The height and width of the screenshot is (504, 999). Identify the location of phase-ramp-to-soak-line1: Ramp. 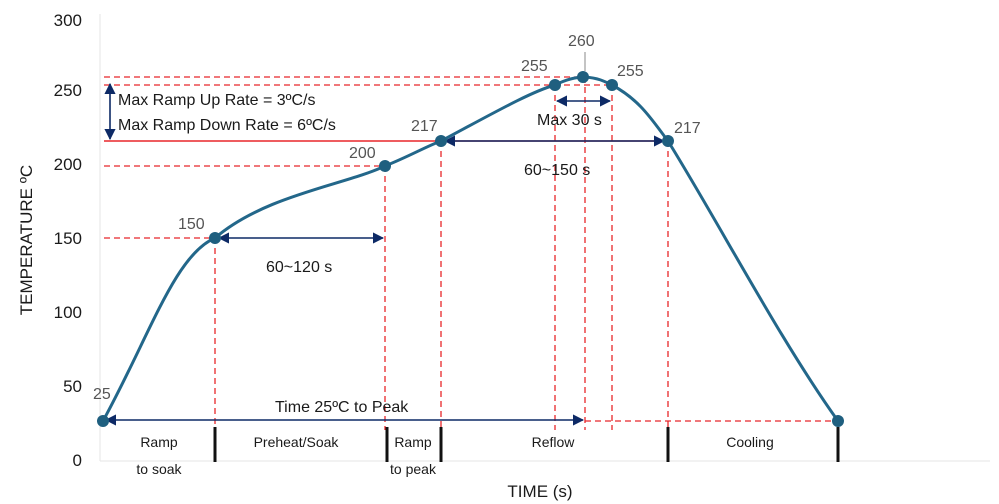
(159, 442).